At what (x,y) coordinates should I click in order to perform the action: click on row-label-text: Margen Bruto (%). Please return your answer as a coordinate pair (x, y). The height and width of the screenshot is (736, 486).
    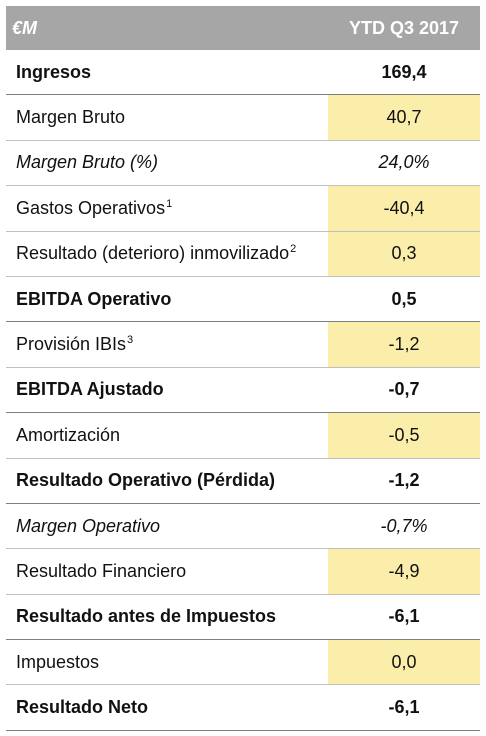
    Looking at the image, I should click on (87, 162).